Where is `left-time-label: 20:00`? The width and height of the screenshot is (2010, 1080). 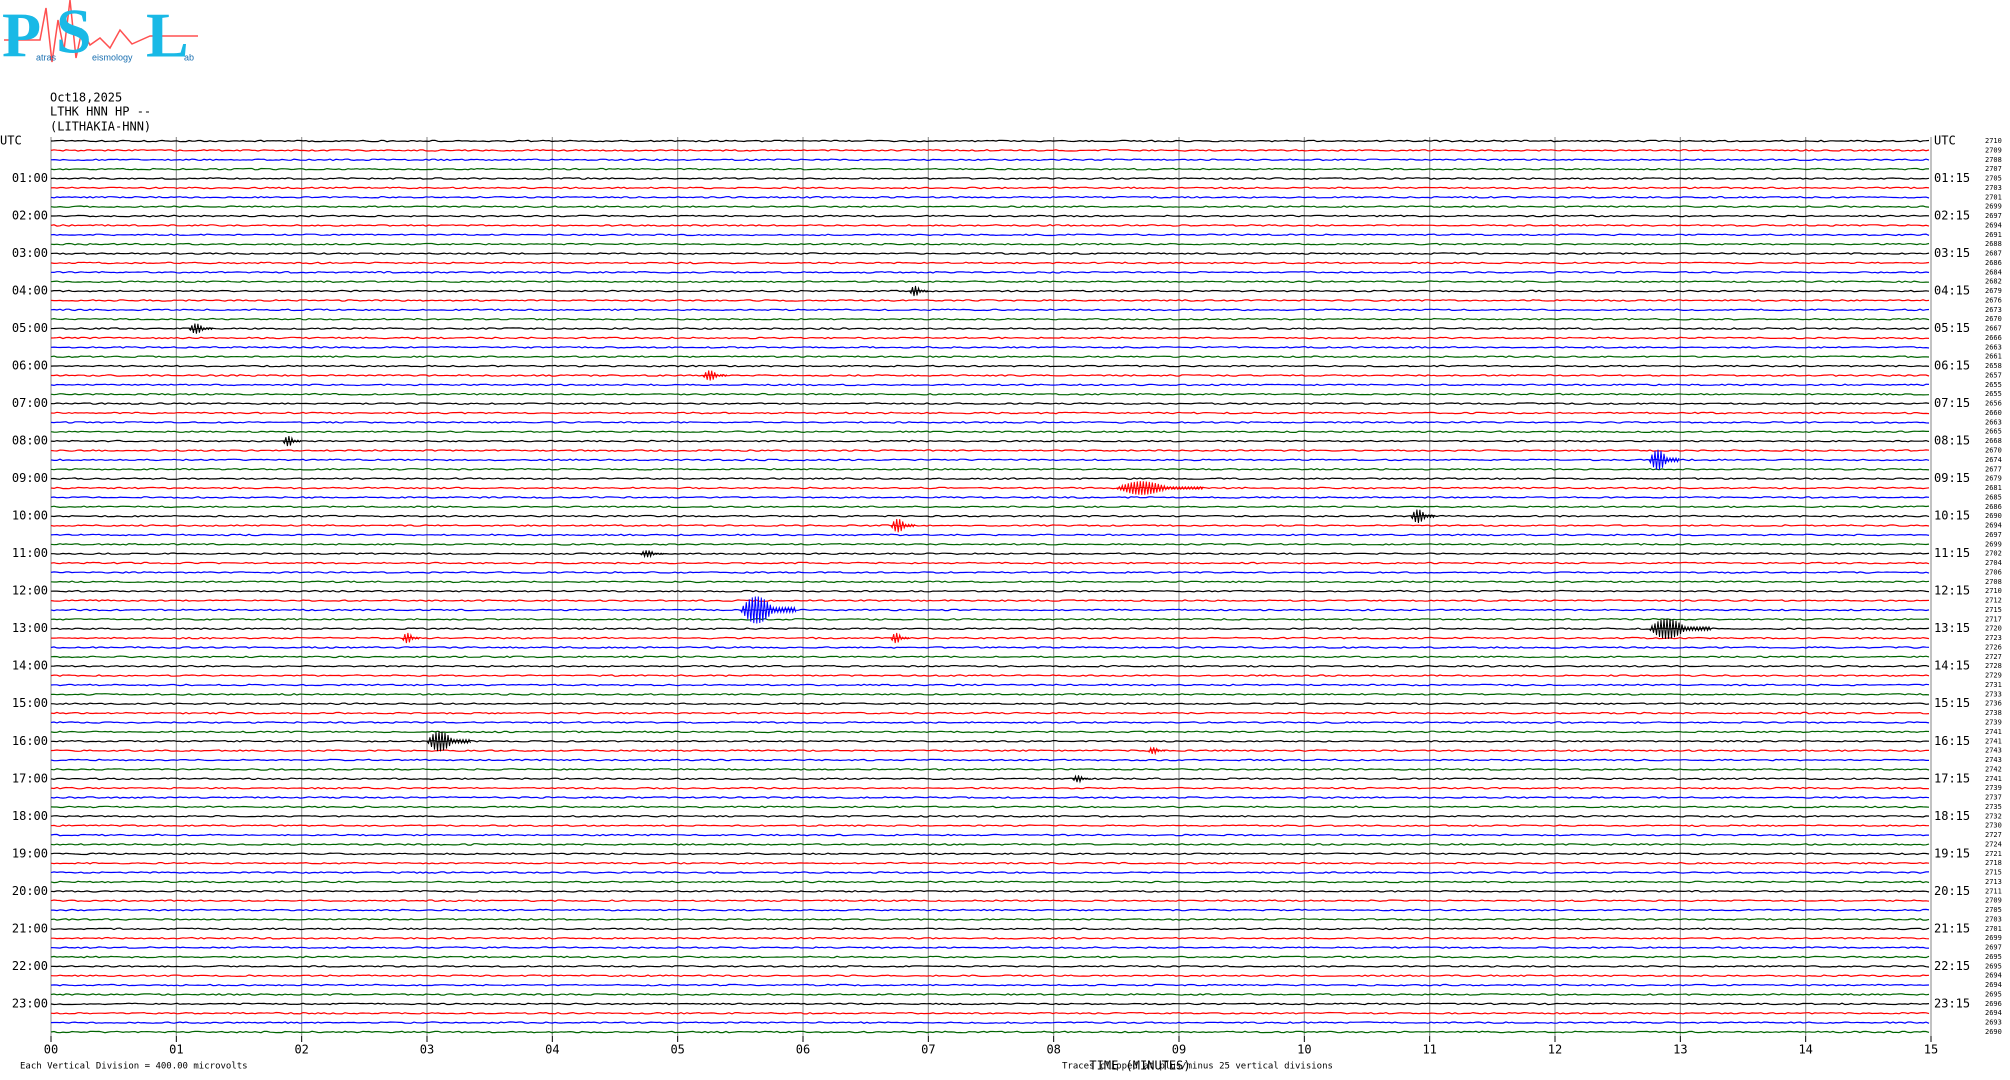 left-time-label: 20:00 is located at coordinates (30, 891).